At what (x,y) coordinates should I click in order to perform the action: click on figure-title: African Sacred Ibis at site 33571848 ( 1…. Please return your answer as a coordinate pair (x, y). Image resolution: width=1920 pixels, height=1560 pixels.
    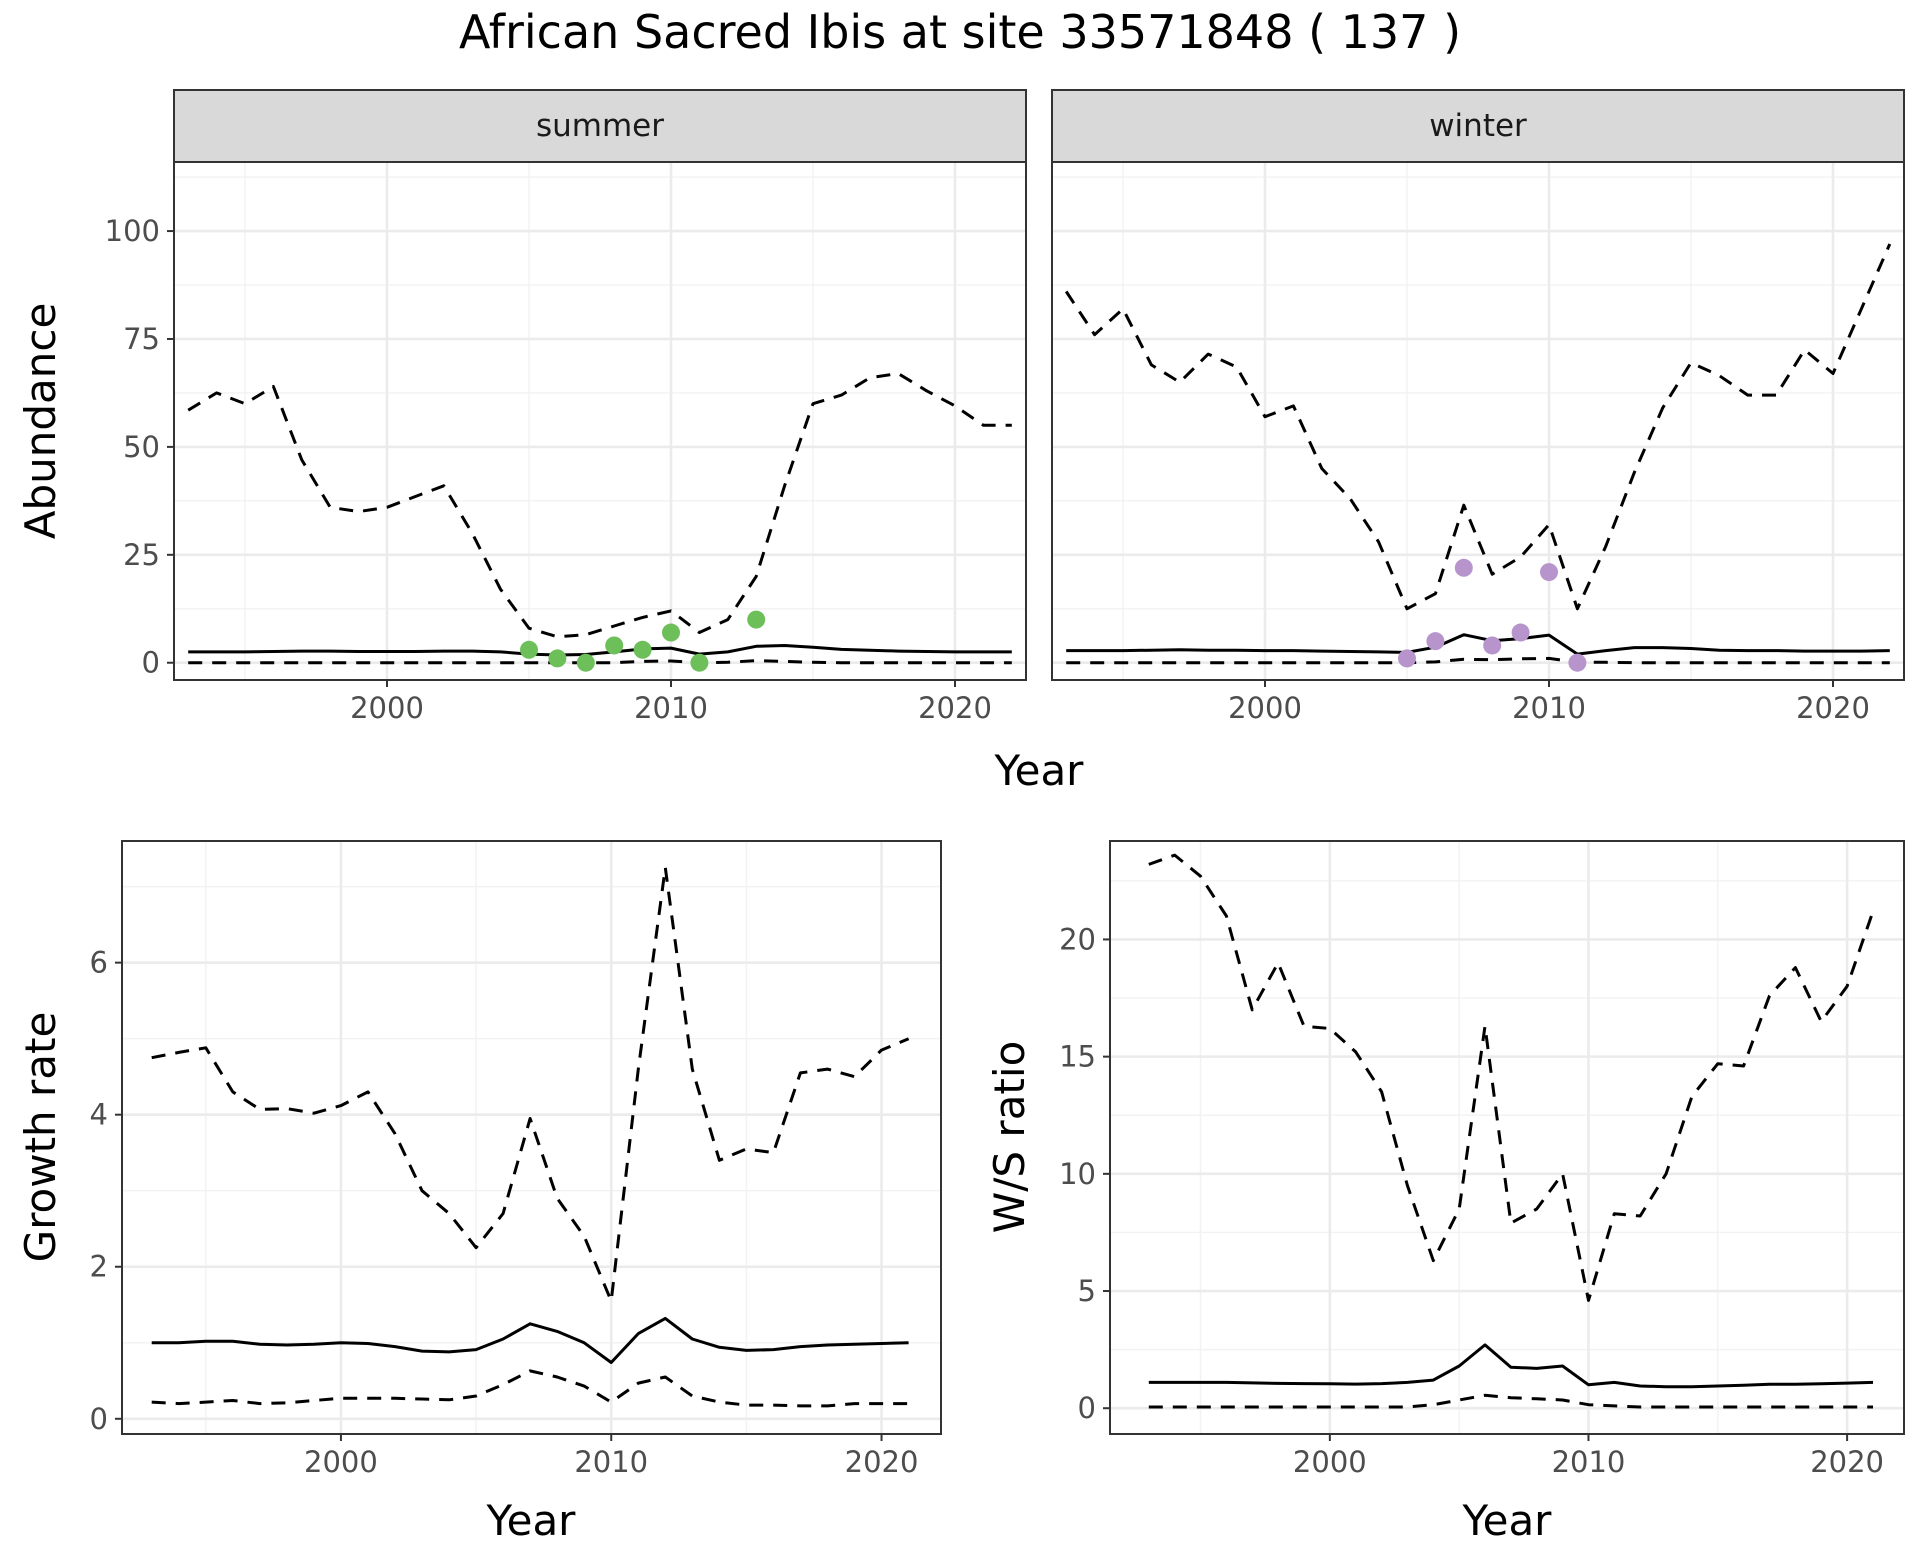
    Looking at the image, I should click on (960, 32).